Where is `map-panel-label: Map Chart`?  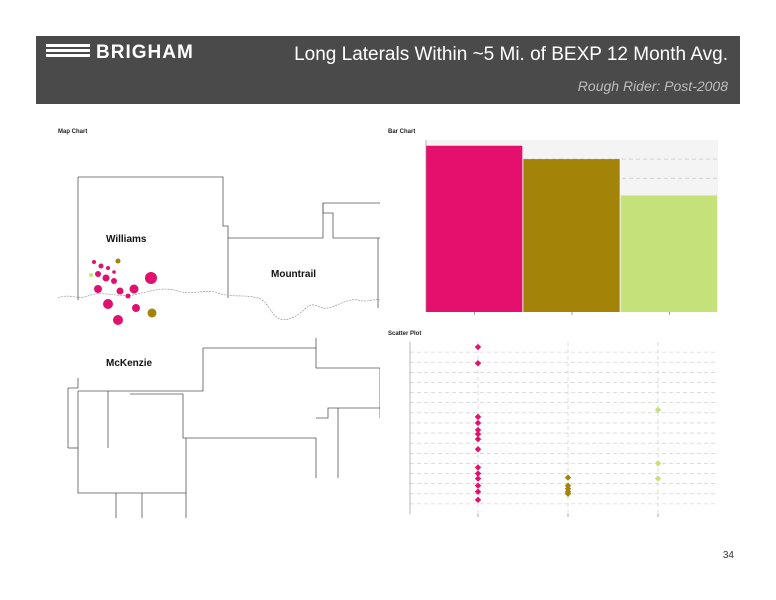 map-panel-label: Map Chart is located at coordinates (73, 132).